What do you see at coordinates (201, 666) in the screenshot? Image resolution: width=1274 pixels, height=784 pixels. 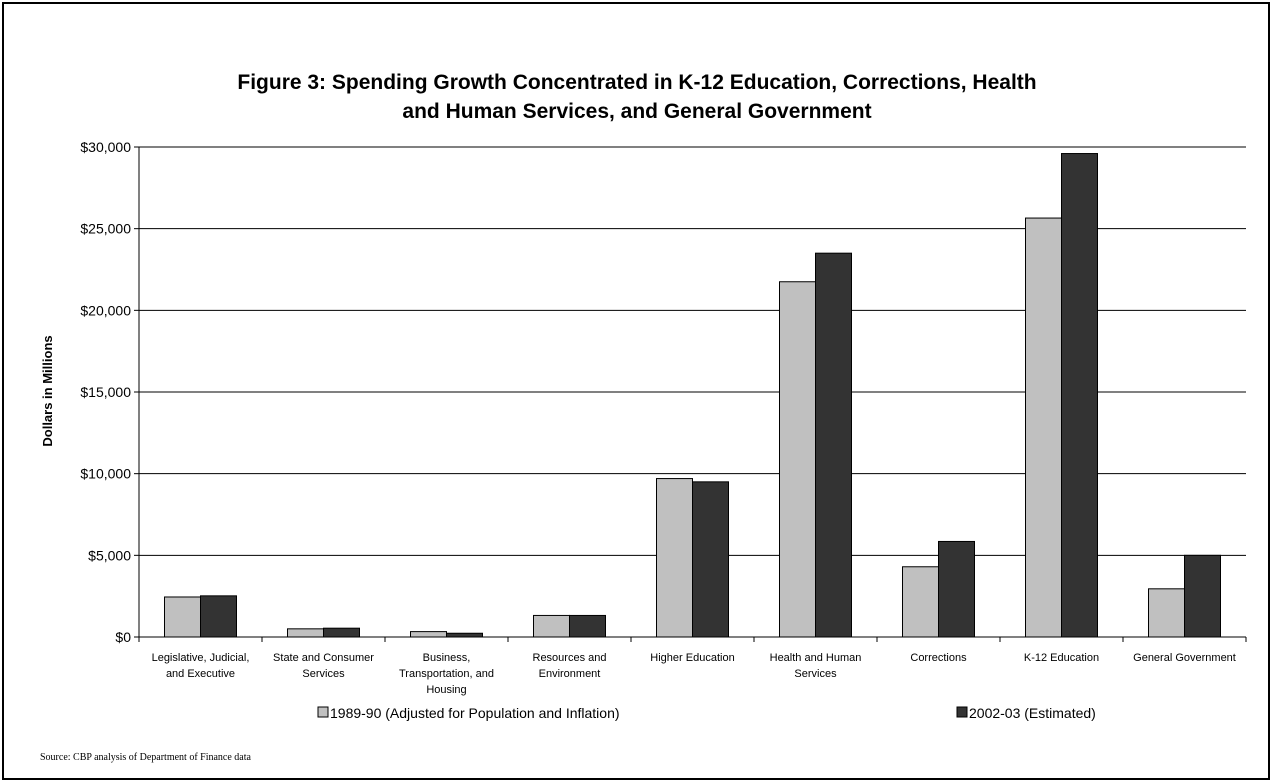 I see `x-tick-label: Legislative, Judicial, and Executive` at bounding box center [201, 666].